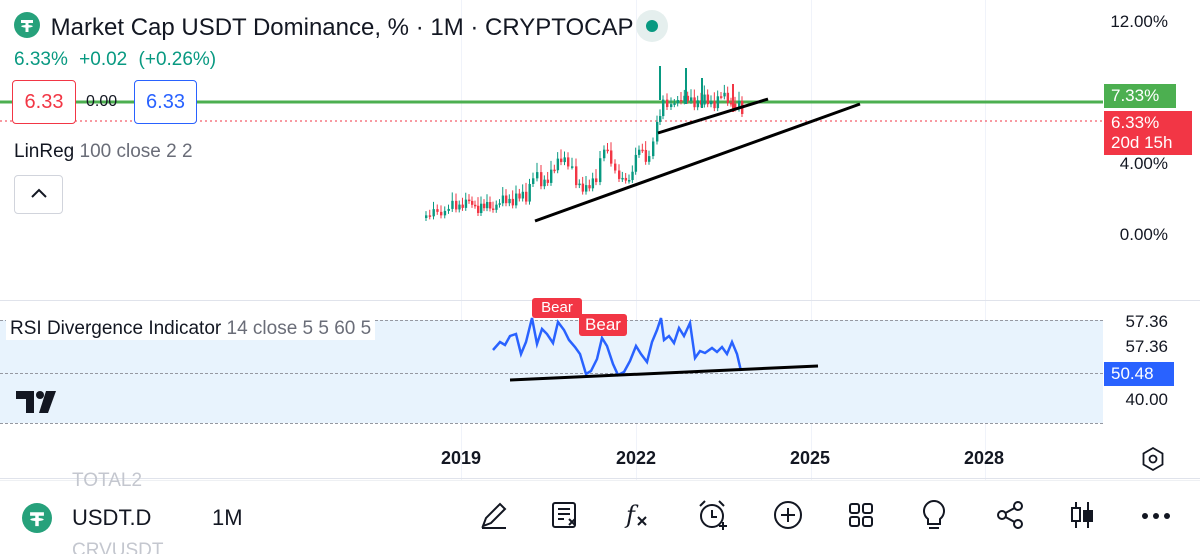  What do you see at coordinates (652, 26) in the screenshot?
I see `market-status-indicator` at bounding box center [652, 26].